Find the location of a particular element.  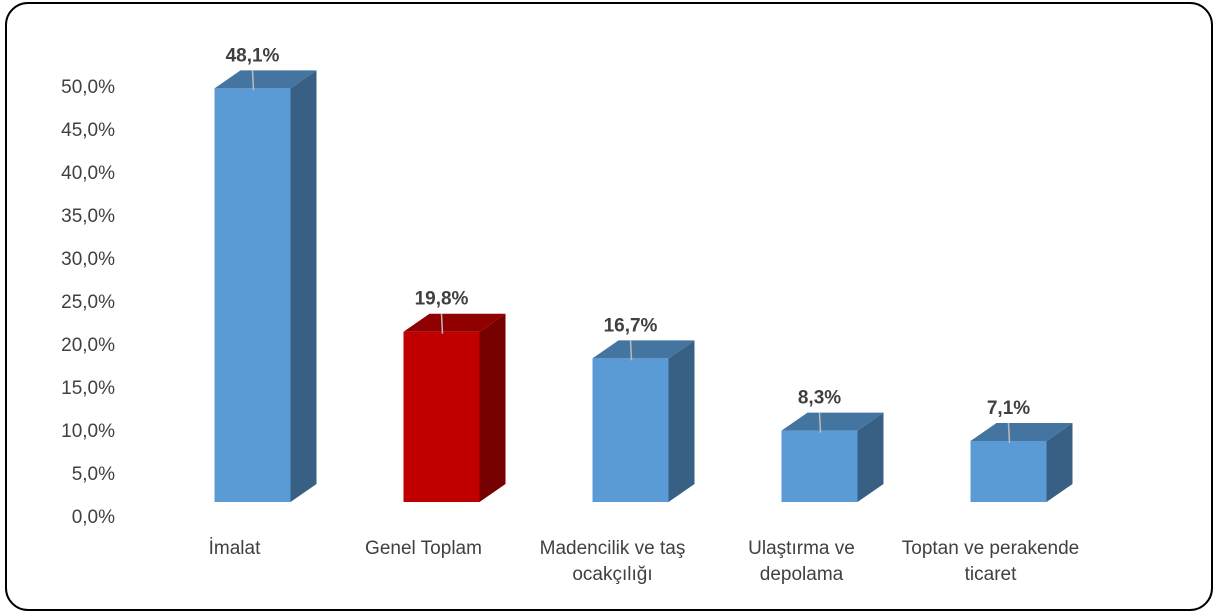

x-tick-label: Toptan ve perakende ticaret is located at coordinates (990, 561).